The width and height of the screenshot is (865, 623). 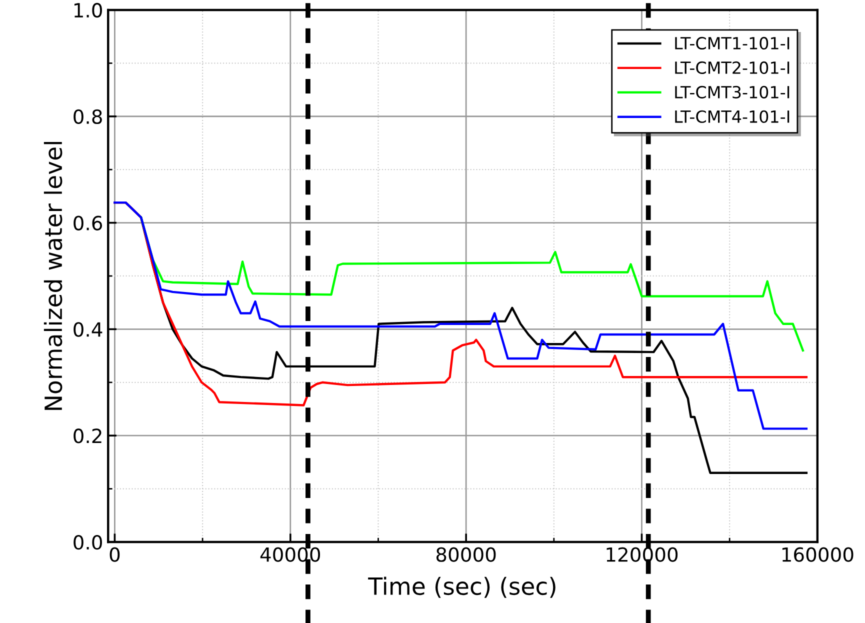 I want to click on y-tick-label: 0.2, so click(x=88, y=436).